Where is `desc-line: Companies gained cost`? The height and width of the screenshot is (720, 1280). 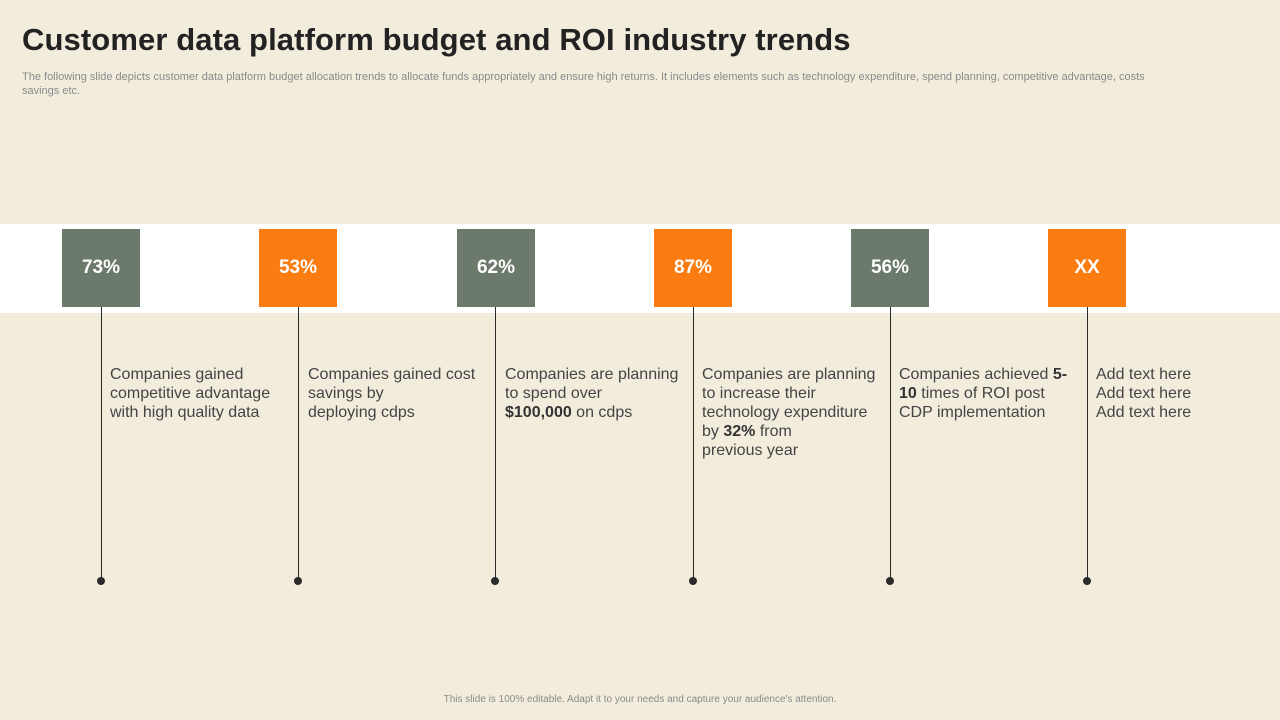 desc-line: Companies gained cost is located at coordinates (392, 374).